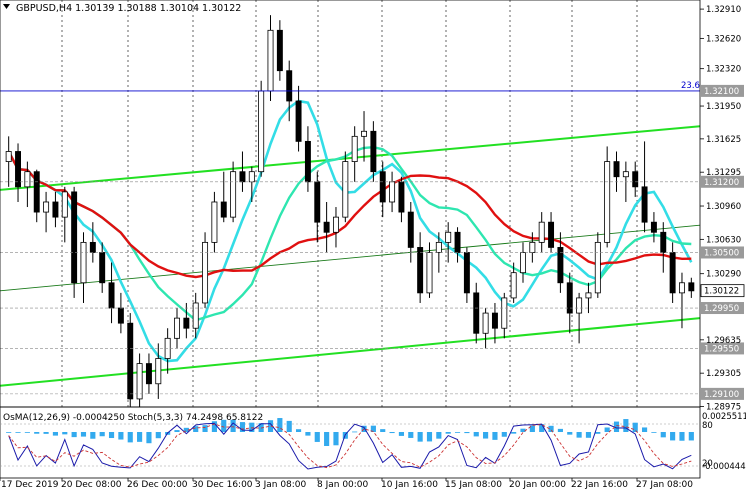 The width and height of the screenshot is (746, 496). I want to click on level-box-label: 1.29550, so click(721, 349).